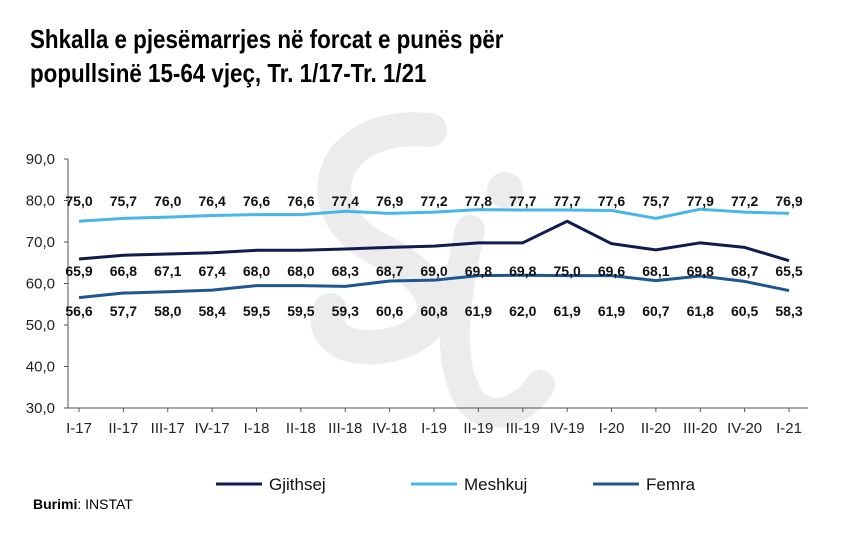 The width and height of the screenshot is (841, 550). Describe the element at coordinates (345, 311) in the screenshot. I see `data-label-femra: 59,3` at that location.